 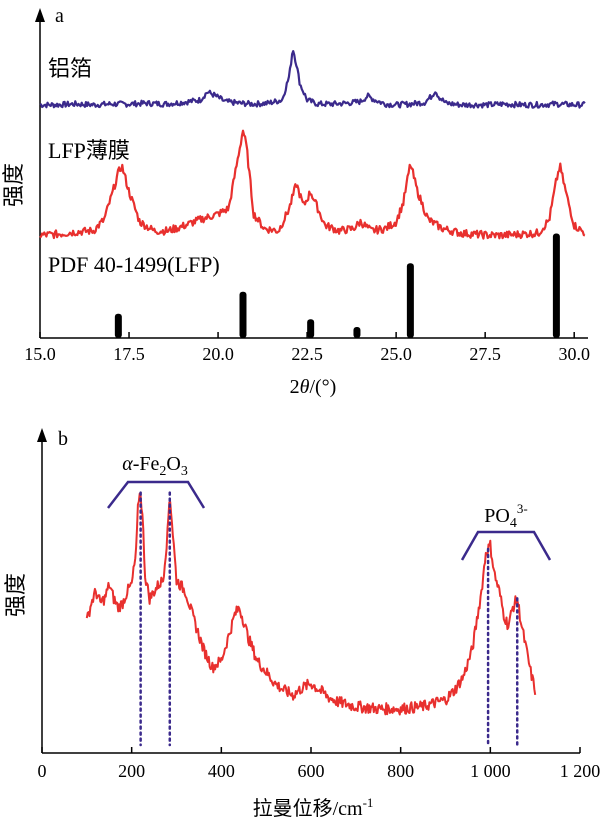 What do you see at coordinates (156, 494) in the screenshot?
I see `bracket-fe2o3` at bounding box center [156, 494].